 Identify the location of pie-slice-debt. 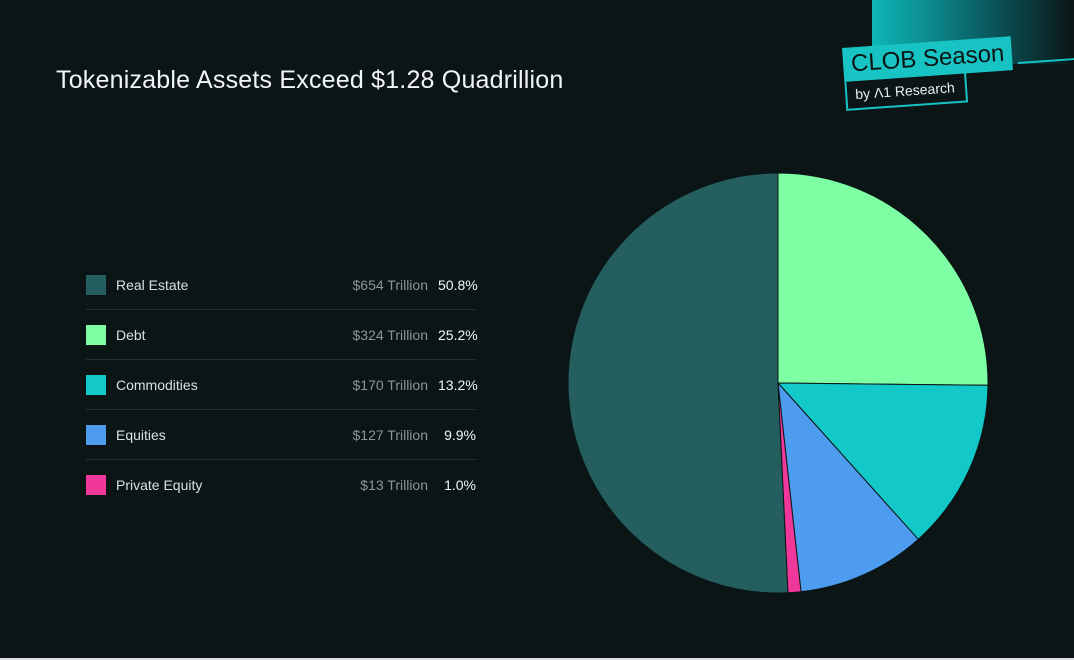
(883, 279).